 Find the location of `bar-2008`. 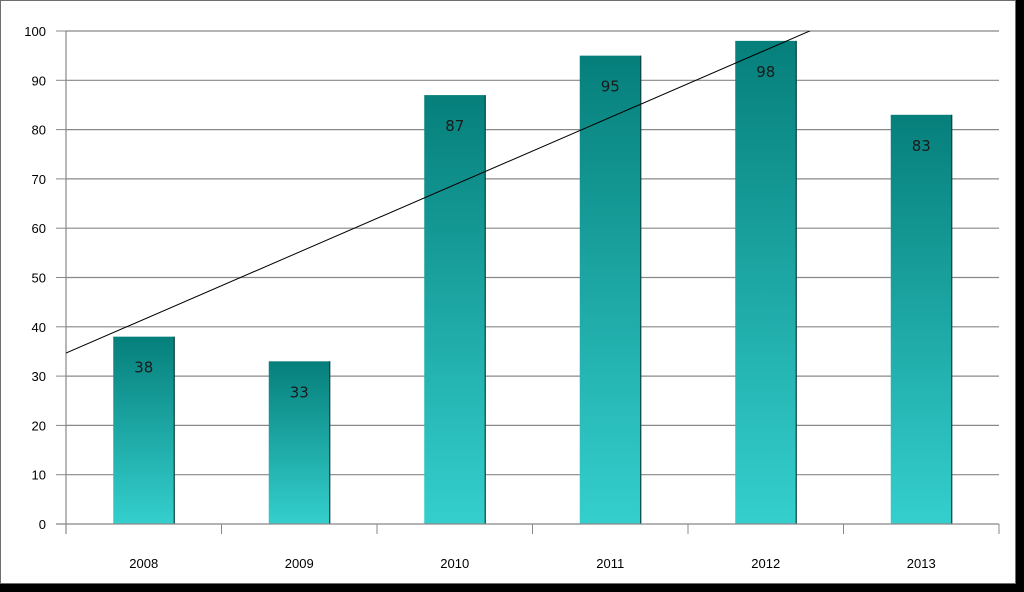

bar-2008 is located at coordinates (144, 430).